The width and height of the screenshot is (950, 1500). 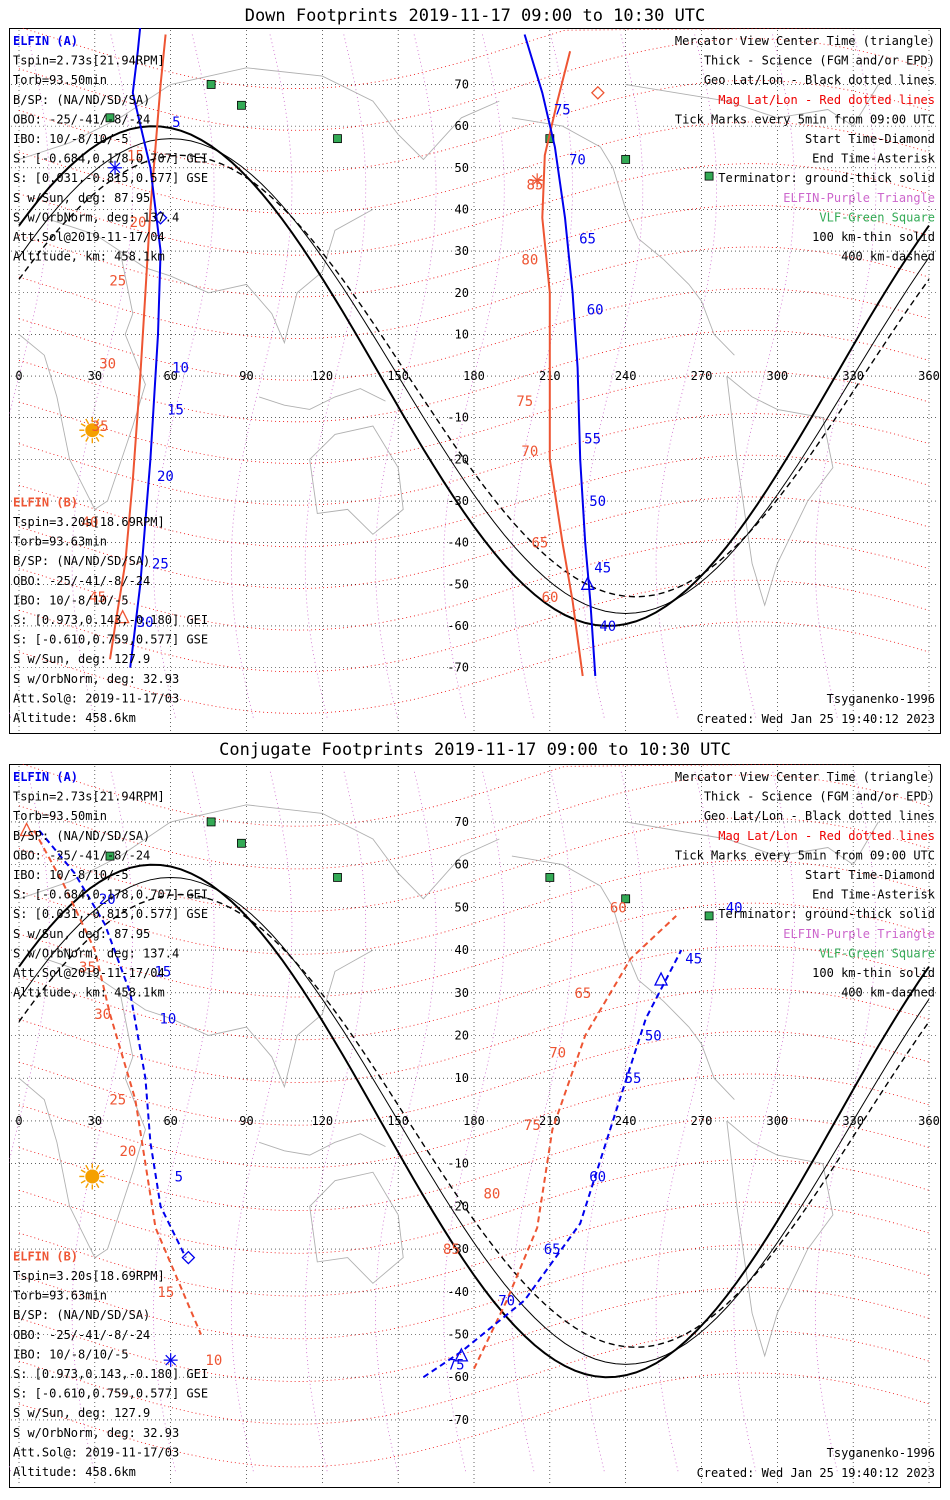 What do you see at coordinates (398, 376) in the screenshot?
I see `x-tick-label: 150` at bounding box center [398, 376].